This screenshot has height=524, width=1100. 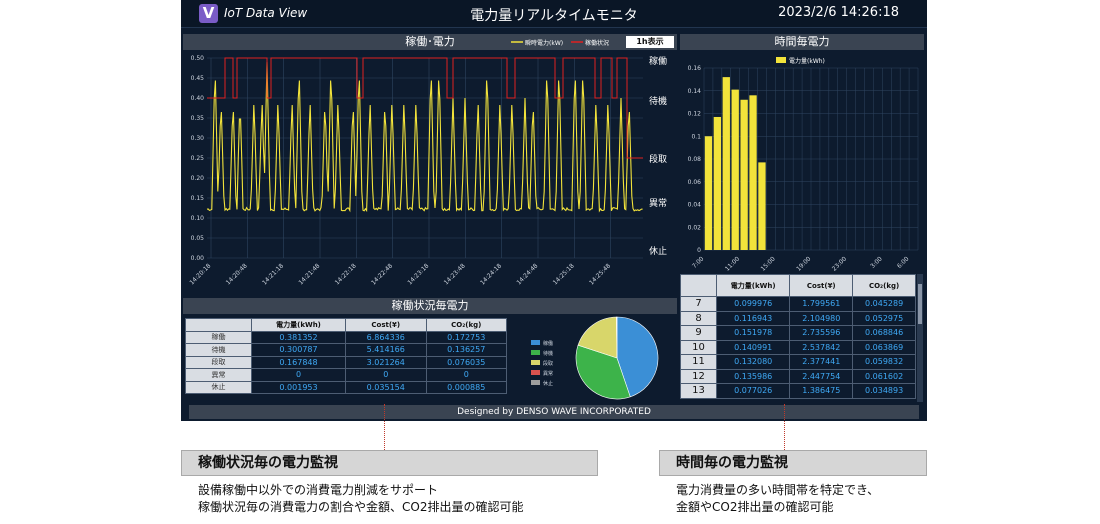 I want to click on y-tick-label: 0.25, so click(x=198, y=158).